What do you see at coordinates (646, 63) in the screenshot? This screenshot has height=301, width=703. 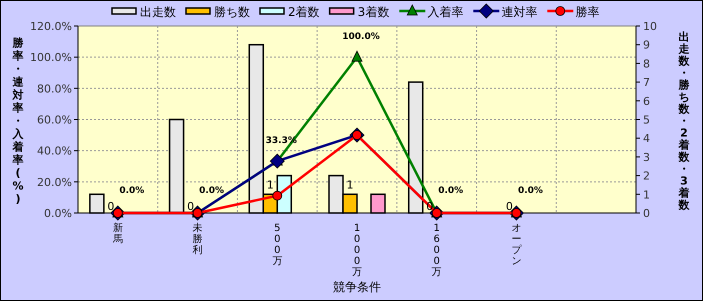 I see `y2-tick-label: 8` at bounding box center [646, 63].